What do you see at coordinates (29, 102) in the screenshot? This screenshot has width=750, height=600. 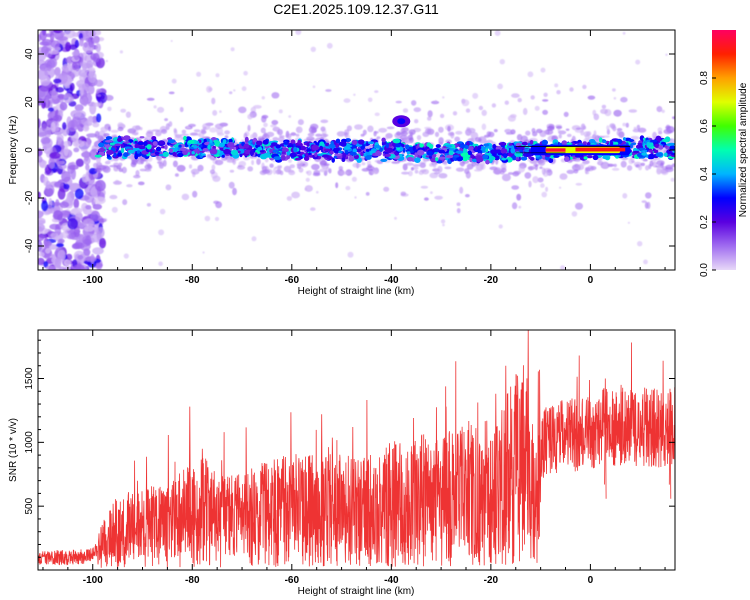 I see `spectrogram-y-tick-label: 20` at bounding box center [29, 102].